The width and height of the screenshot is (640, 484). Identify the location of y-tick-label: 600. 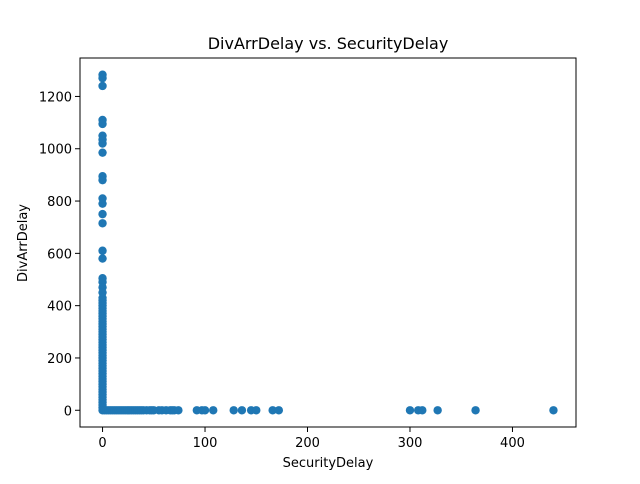
(59, 254).